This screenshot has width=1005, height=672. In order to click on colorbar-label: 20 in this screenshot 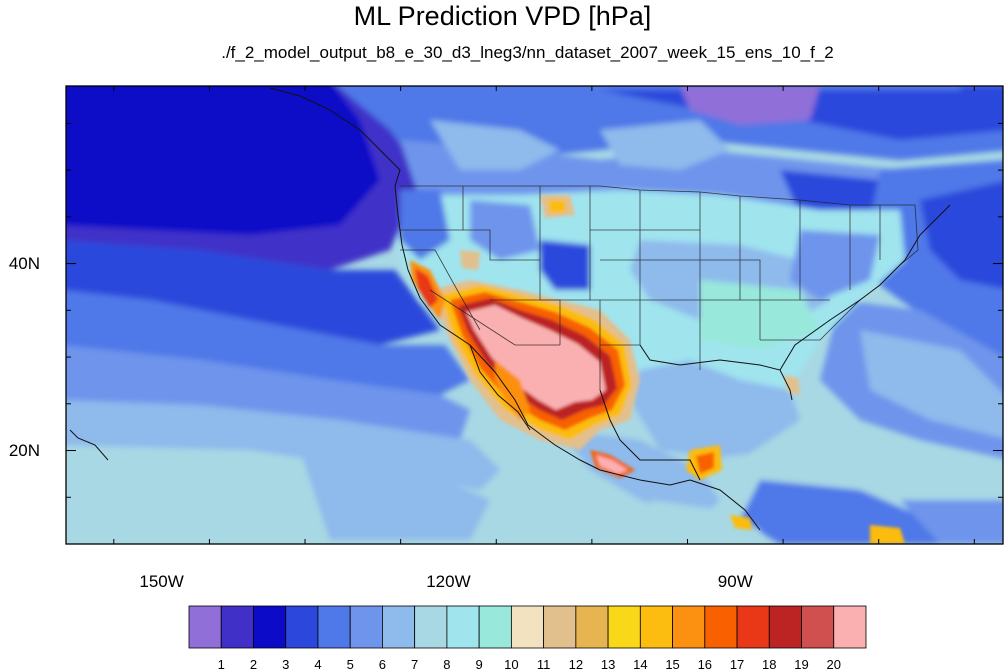, I will do `click(833, 664)`.